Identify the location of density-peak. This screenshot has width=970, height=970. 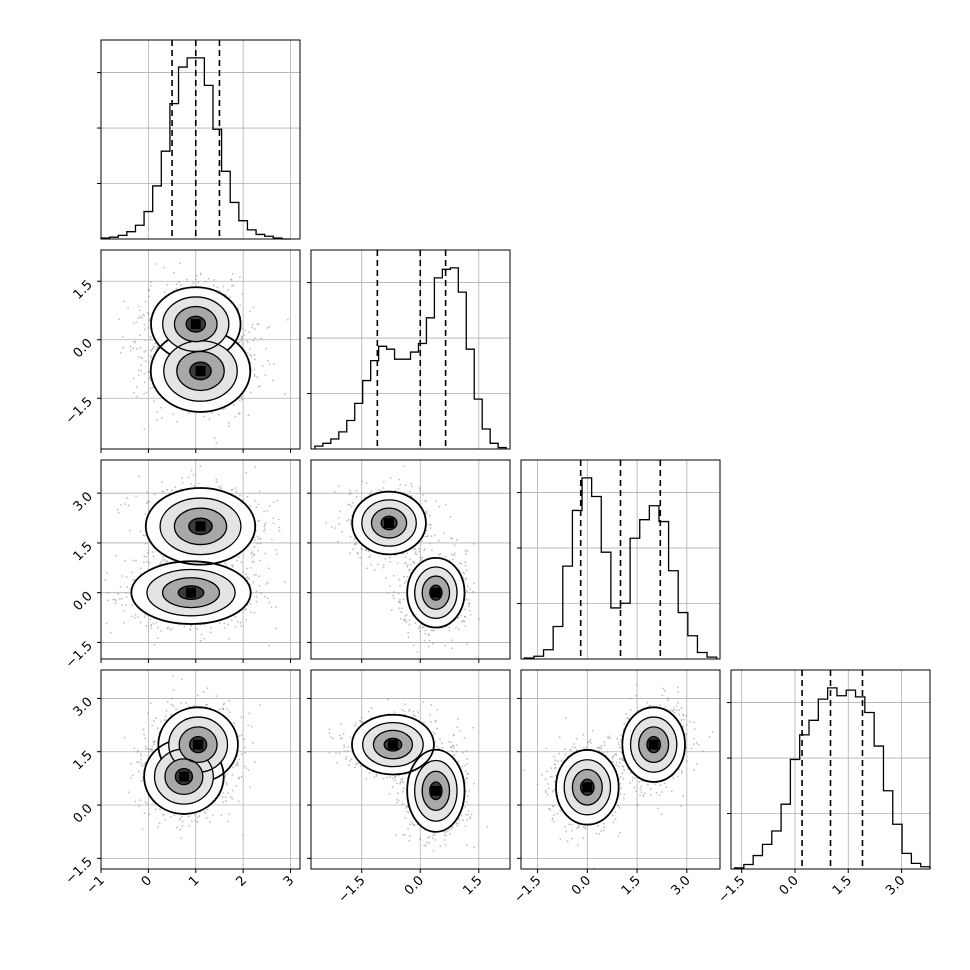
(195, 324).